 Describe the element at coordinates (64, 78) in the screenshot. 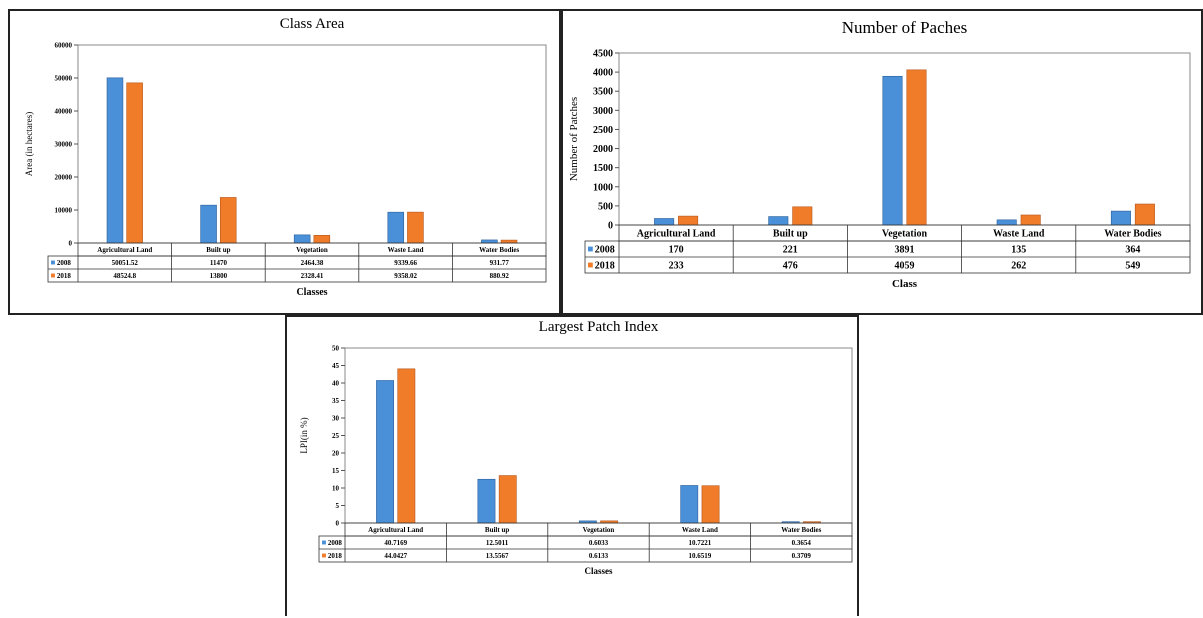

I see `y-tick-label: 50000` at that location.